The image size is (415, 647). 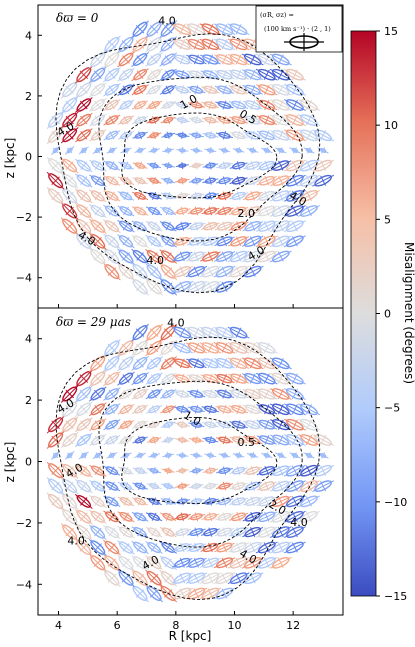 I want to click on y-tick-label: 0, so click(x=28, y=157).